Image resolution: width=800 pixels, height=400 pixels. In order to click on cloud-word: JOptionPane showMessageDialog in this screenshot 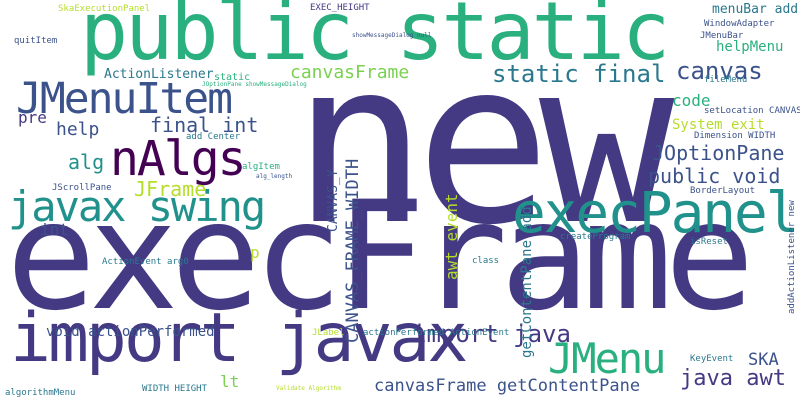, I will do `click(254, 84)`.